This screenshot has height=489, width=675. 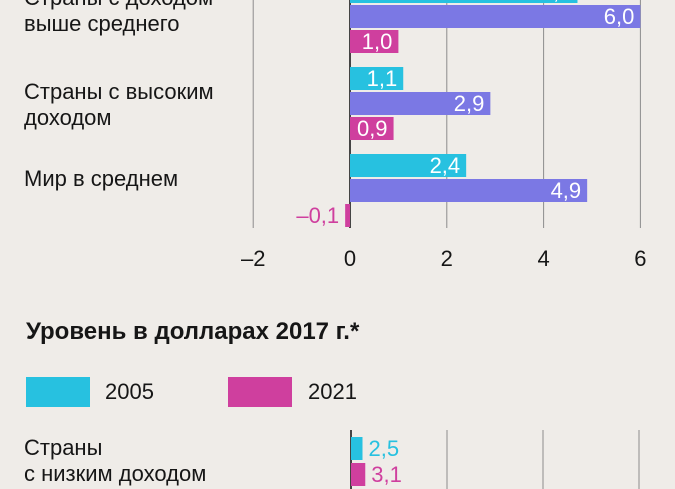 I want to click on category-label: с низким доходом, so click(x=115, y=473).